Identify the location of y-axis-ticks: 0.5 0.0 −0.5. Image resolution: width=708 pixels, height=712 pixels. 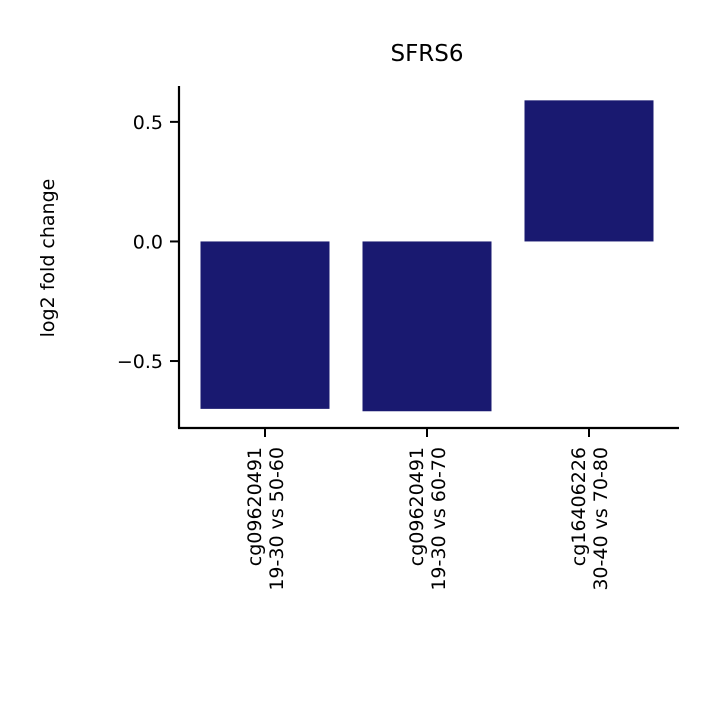
(148, 242).